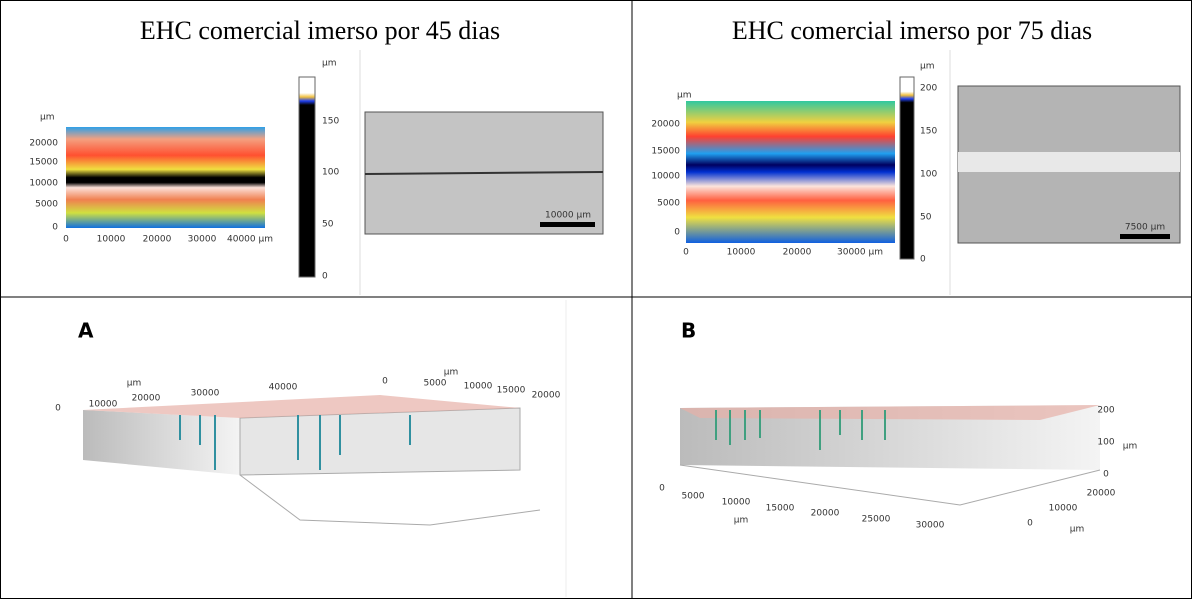 This screenshot has height=599, width=1192. What do you see at coordinates (86, 331) in the screenshot?
I see `panel-label: A` at bounding box center [86, 331].